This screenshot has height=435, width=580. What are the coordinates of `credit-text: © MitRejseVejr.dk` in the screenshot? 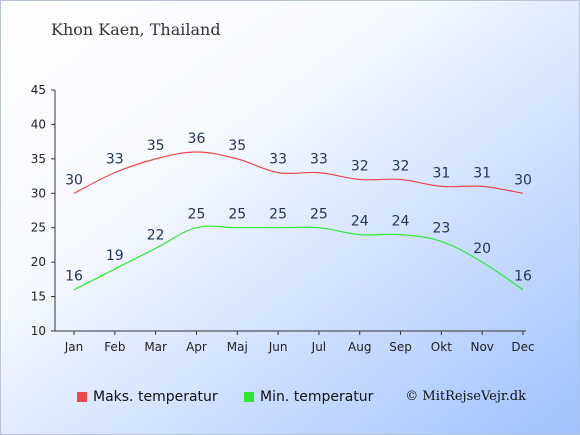 It's located at (465, 396).